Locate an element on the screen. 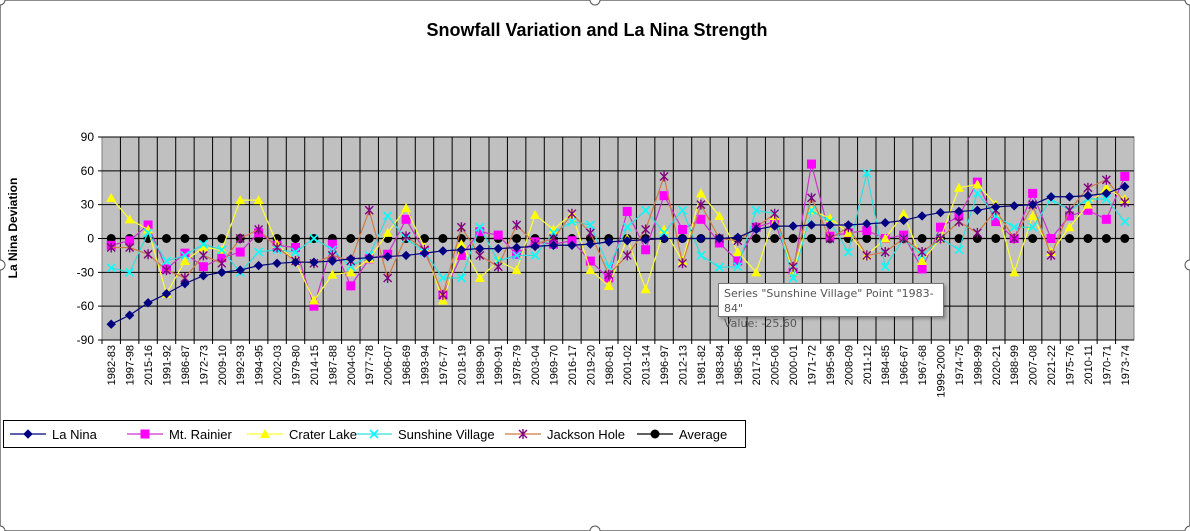 The width and height of the screenshot is (1190, 531). legend-label: Sunshine Village is located at coordinates (446, 434).